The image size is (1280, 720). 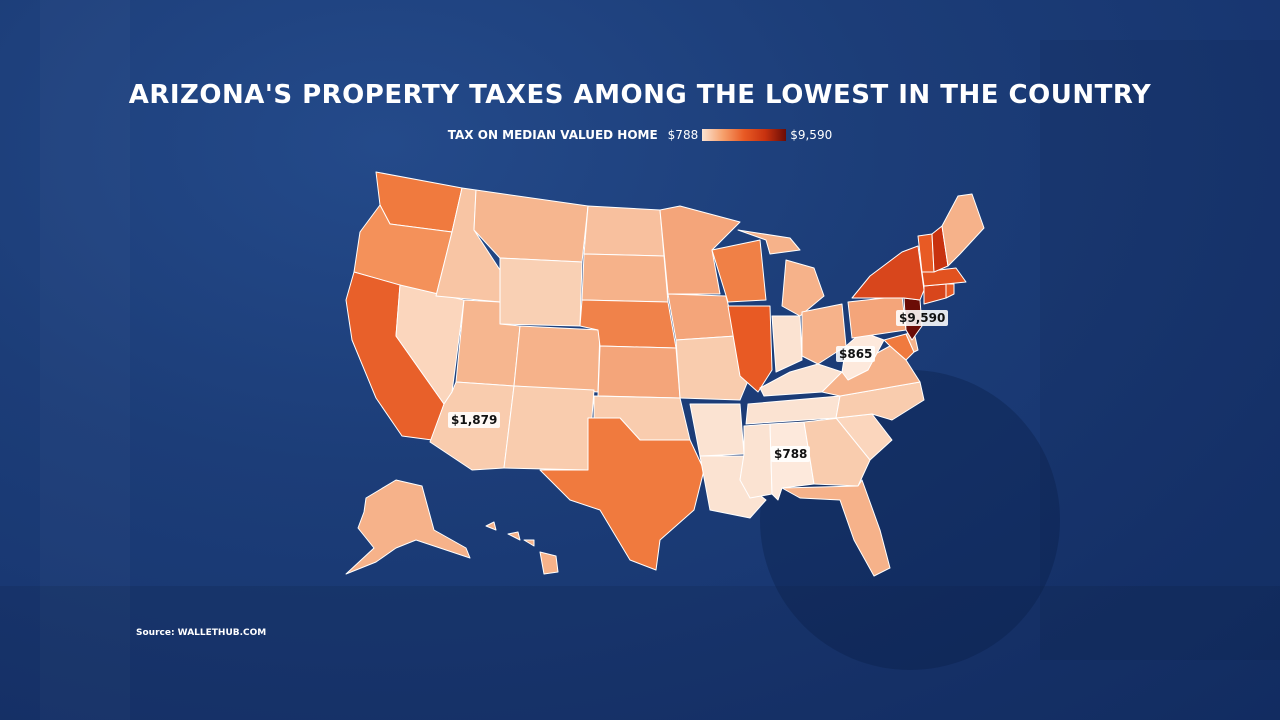 What do you see at coordinates (408, 527) in the screenshot?
I see `state-alaska` at bounding box center [408, 527].